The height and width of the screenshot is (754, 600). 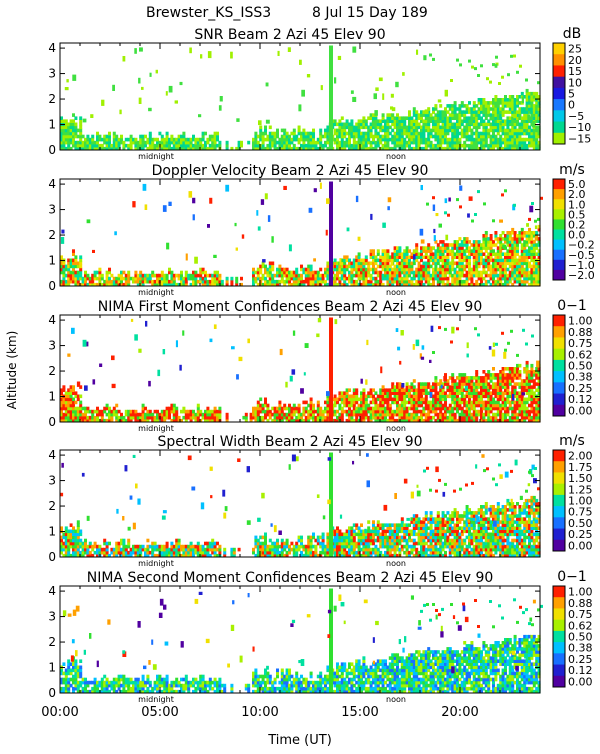 I want to click on noon-marker: noon, so click(x=396, y=156).